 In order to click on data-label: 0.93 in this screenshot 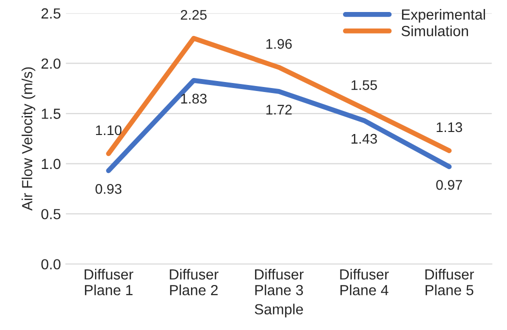, I will do `click(109, 189)`.